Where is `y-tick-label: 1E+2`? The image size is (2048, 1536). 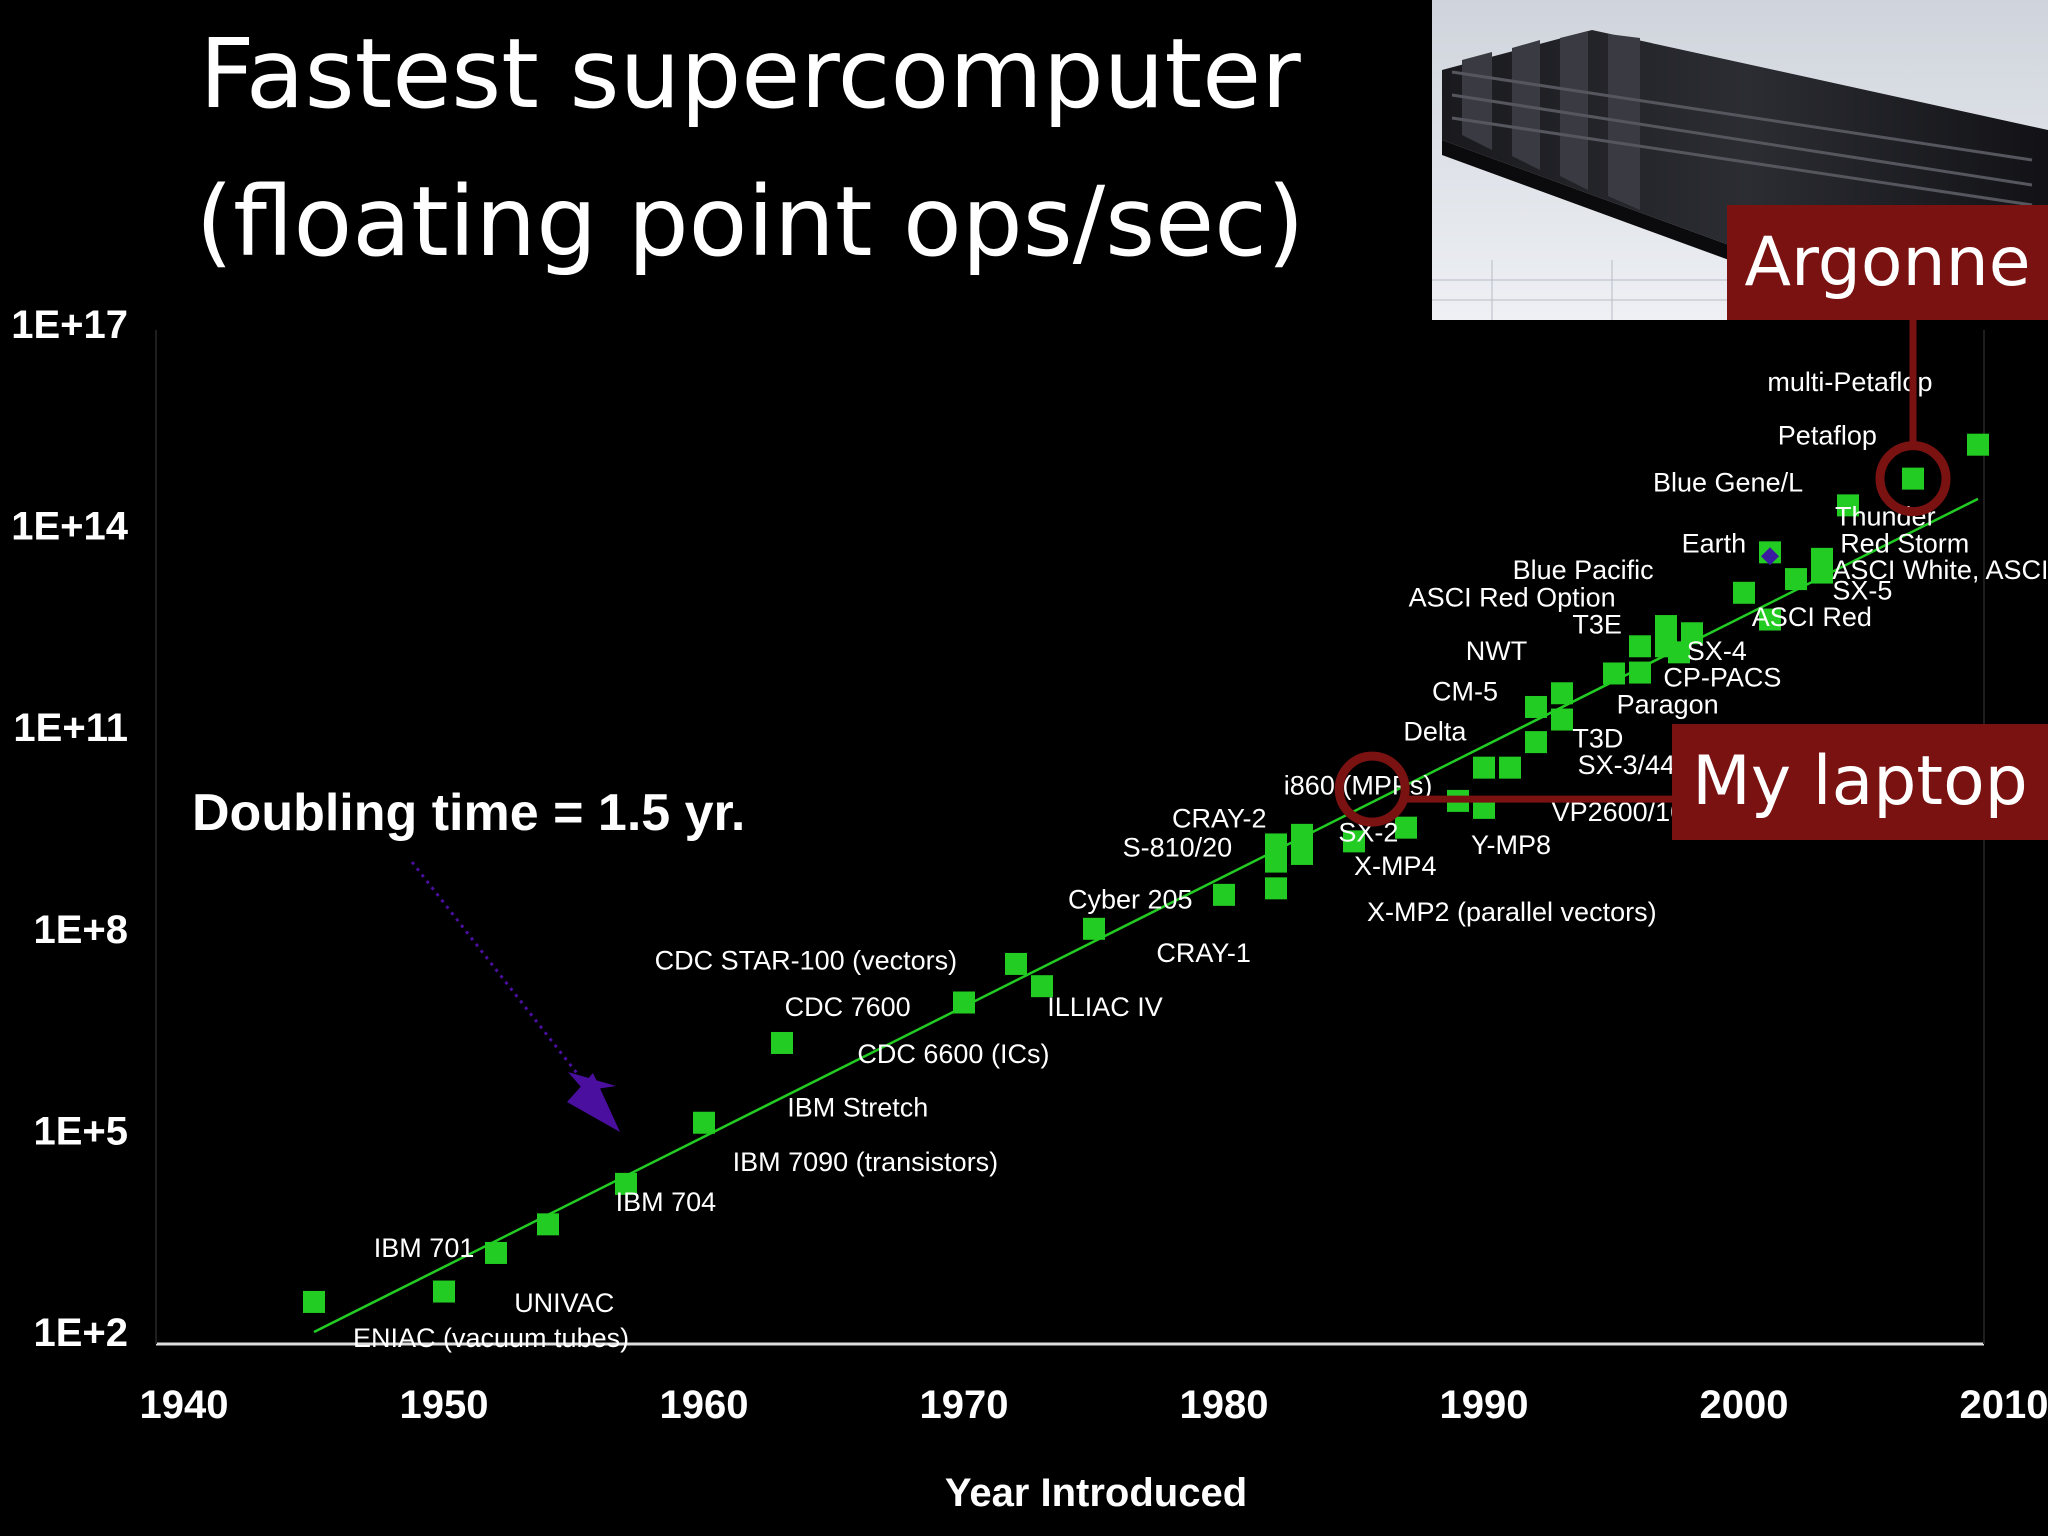 y-tick-label: 1E+2 is located at coordinates (80, 1333).